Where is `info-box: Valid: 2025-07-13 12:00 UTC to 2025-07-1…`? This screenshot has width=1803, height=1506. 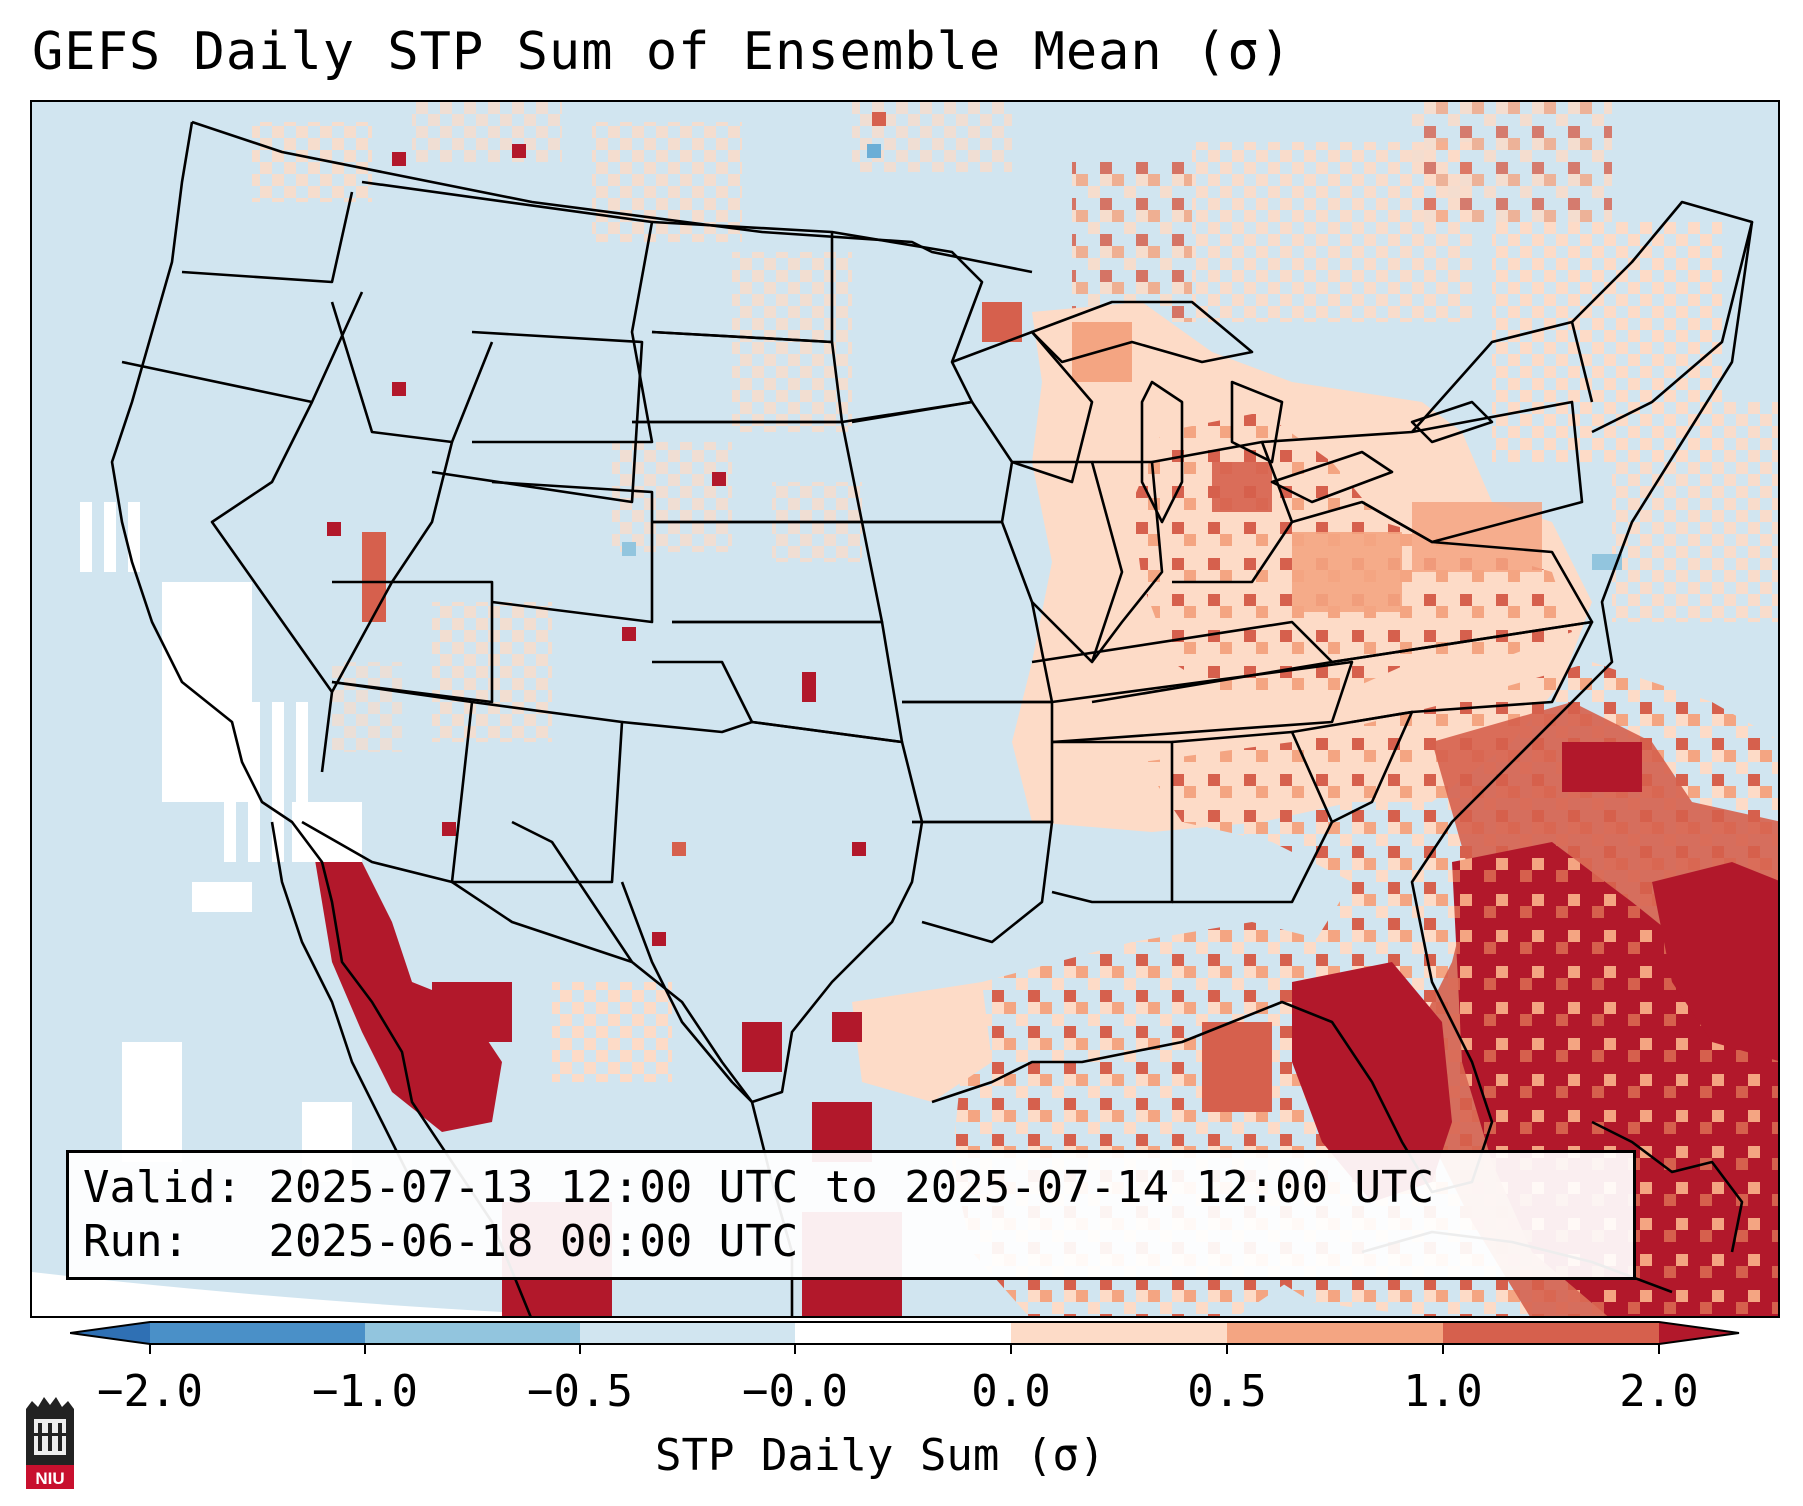 info-box: Valid: 2025-07-13 12:00 UTC to 2025-07-1… is located at coordinates (851, 1215).